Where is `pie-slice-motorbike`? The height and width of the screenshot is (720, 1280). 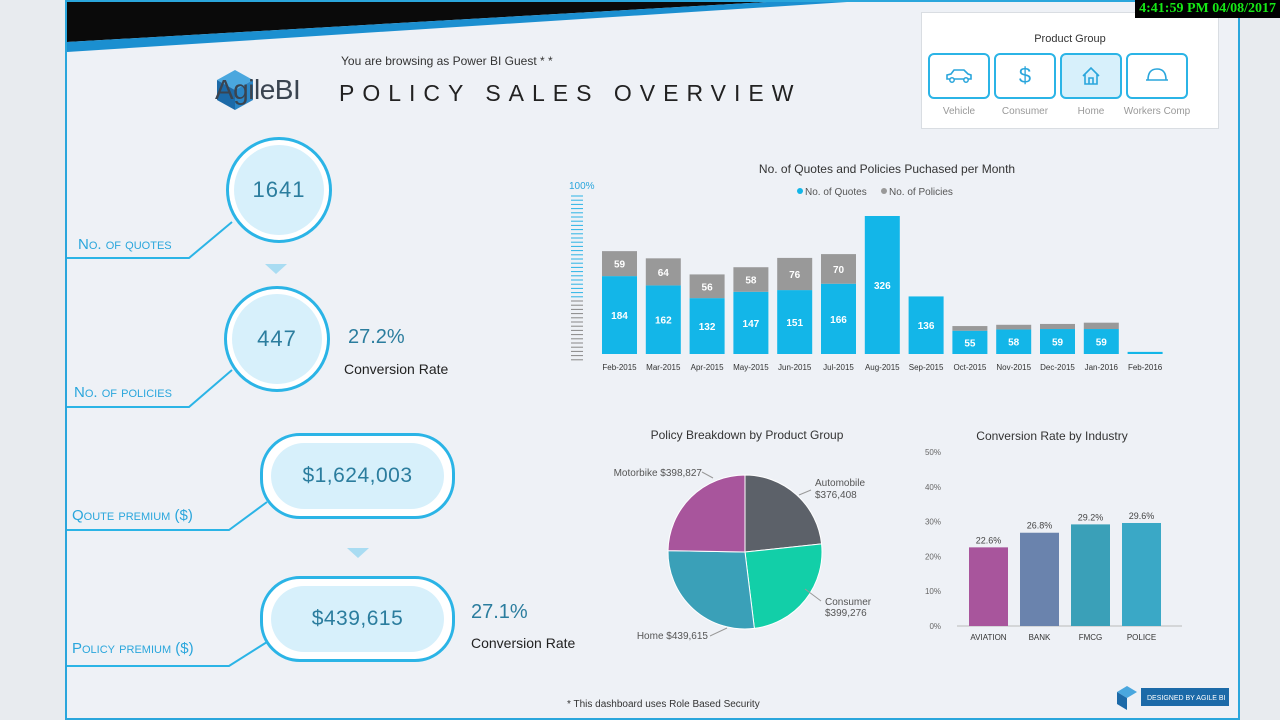
pie-slice-motorbike is located at coordinates (706, 513).